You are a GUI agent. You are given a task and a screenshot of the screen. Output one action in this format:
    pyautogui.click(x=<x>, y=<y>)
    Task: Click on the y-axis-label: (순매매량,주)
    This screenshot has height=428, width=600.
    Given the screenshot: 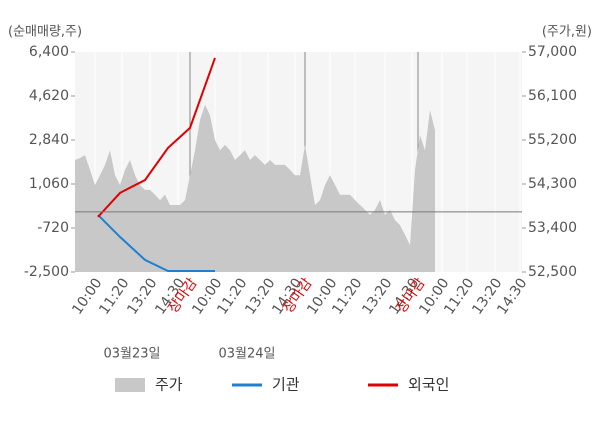 What is the action you would take?
    pyautogui.click(x=45, y=32)
    